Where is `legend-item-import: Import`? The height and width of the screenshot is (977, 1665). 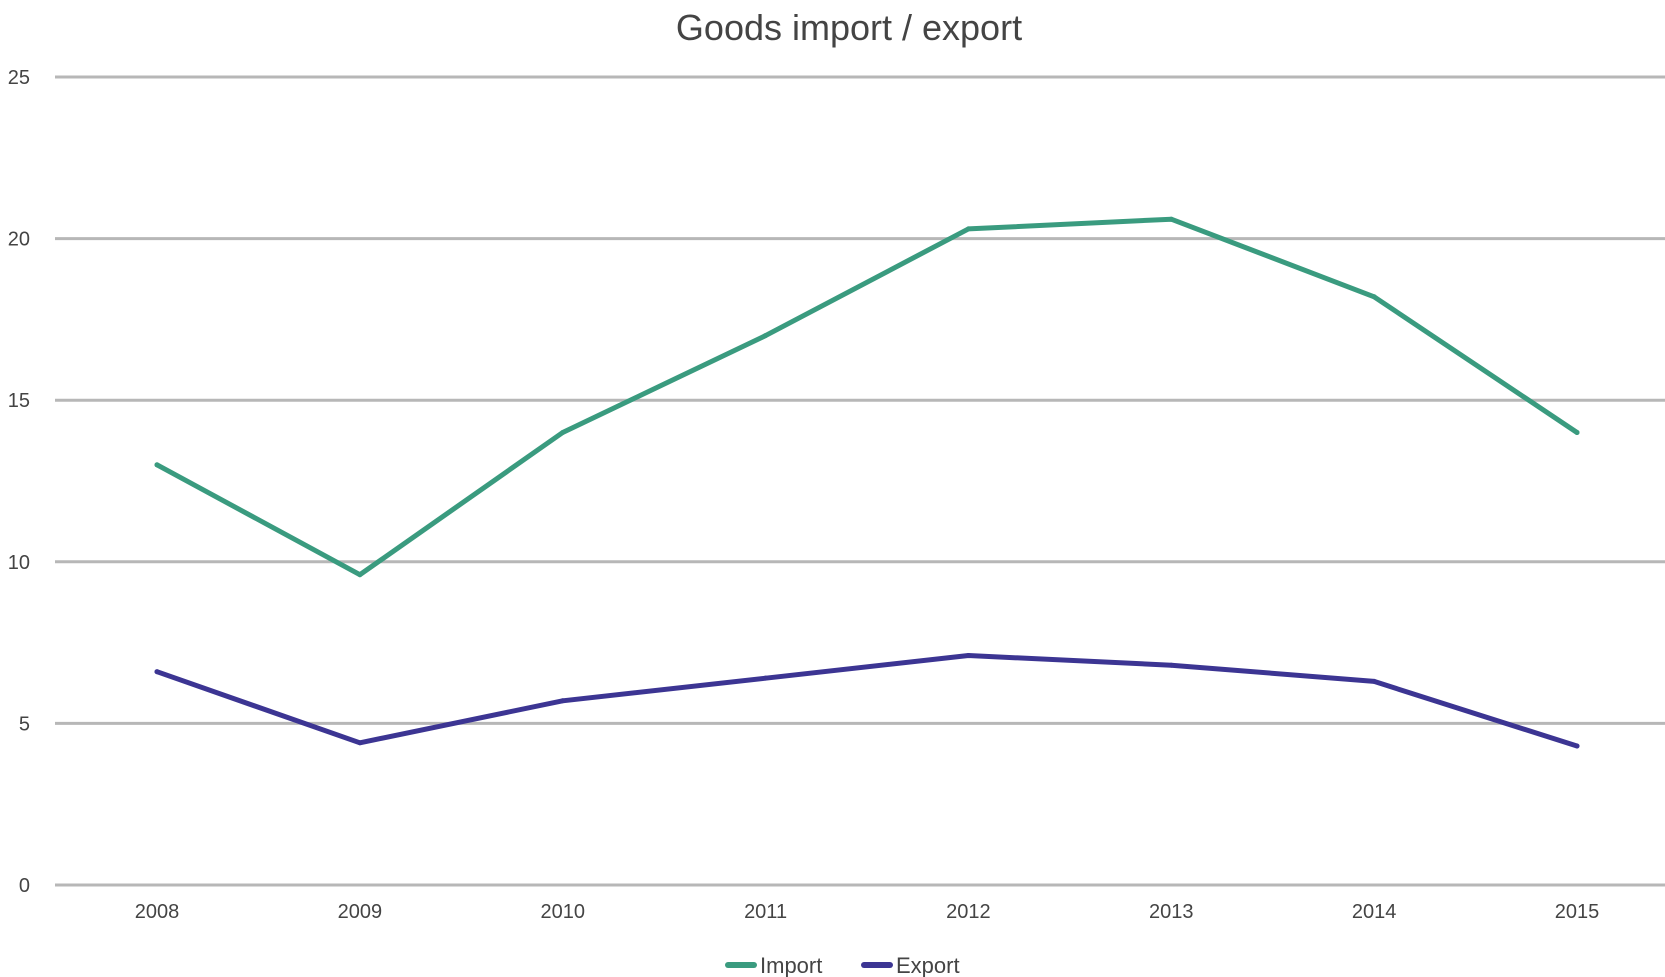 legend-item-import: Import is located at coordinates (773, 965).